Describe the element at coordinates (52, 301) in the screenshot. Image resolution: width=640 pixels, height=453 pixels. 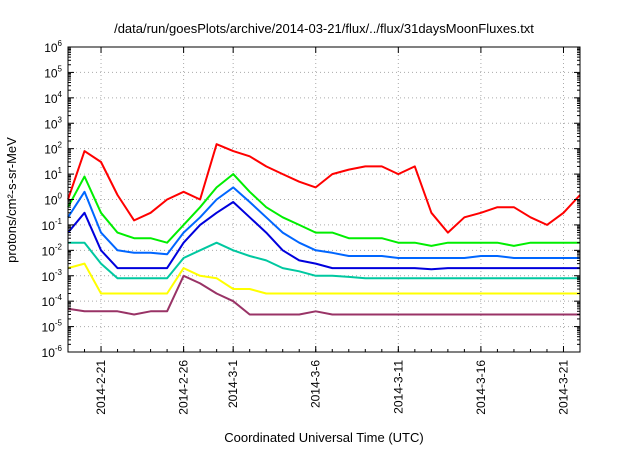
I see `y-tick-label: 10⁻⁴` at that location.